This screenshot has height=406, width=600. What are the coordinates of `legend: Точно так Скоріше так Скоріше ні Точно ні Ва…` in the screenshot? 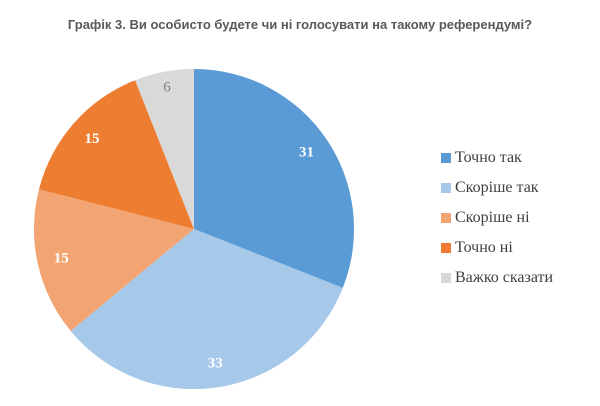 It's located at (497, 218).